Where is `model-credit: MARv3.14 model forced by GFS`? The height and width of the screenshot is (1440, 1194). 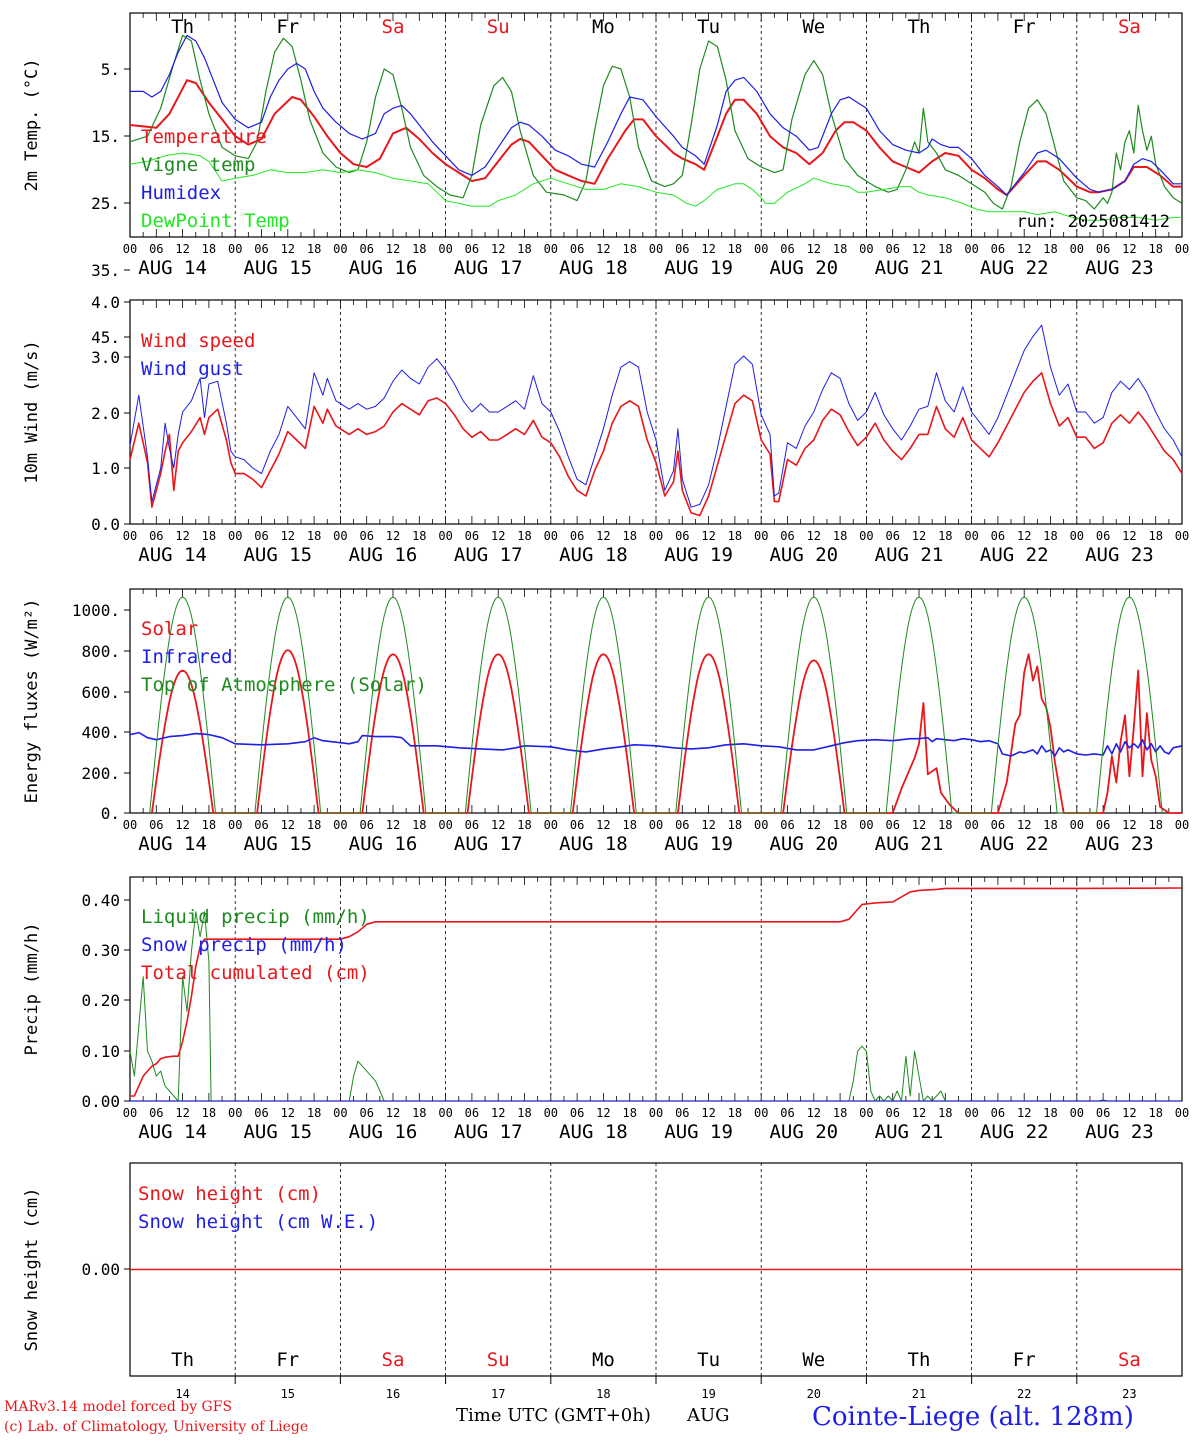 model-credit: MARv3.14 model forced by GFS is located at coordinates (118, 1407).